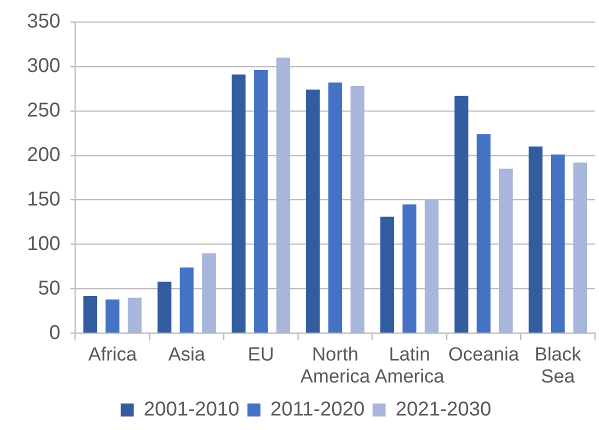 Image resolution: width=599 pixels, height=430 pixels. What do you see at coordinates (43, 21) in the screenshot?
I see `y-tick-label: 350` at bounding box center [43, 21].